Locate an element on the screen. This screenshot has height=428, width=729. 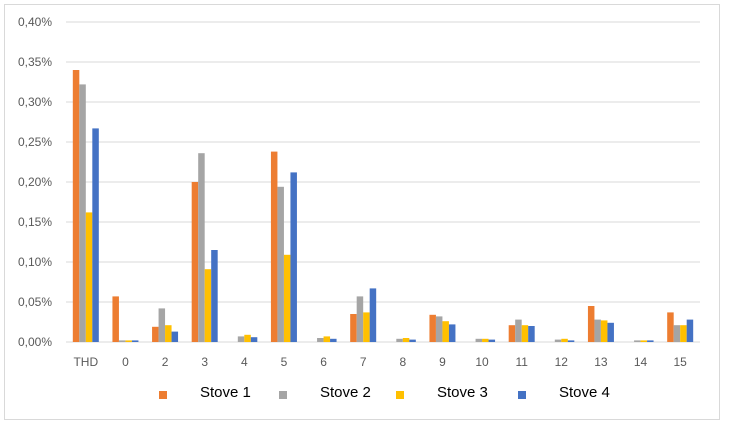
bar-stove-2-thd is located at coordinates (82, 213).